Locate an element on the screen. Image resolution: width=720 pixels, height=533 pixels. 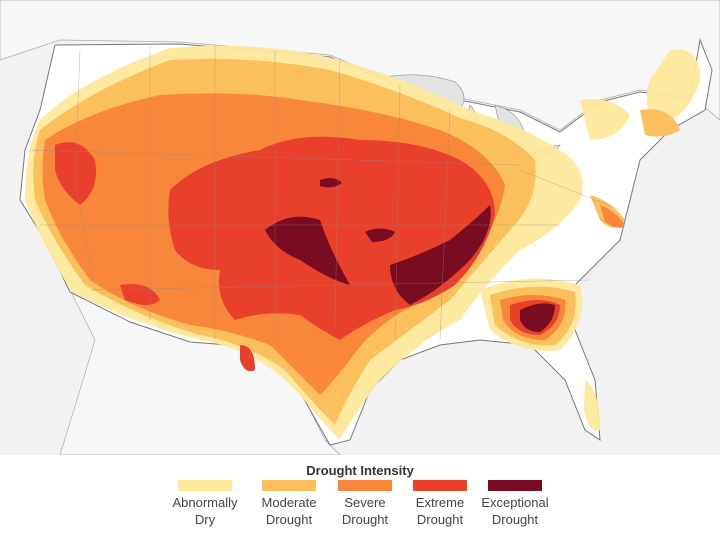
legend-swatch-moderate is located at coordinates (289, 485).